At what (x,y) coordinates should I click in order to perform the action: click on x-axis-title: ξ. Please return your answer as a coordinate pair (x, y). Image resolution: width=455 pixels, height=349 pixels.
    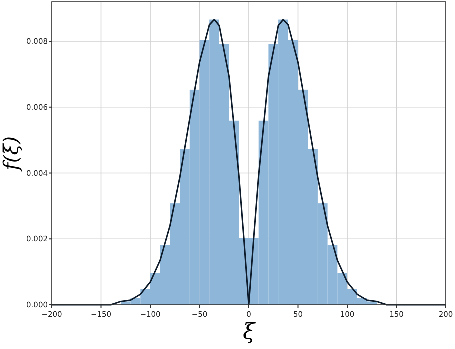
    Looking at the image, I should click on (249, 332).